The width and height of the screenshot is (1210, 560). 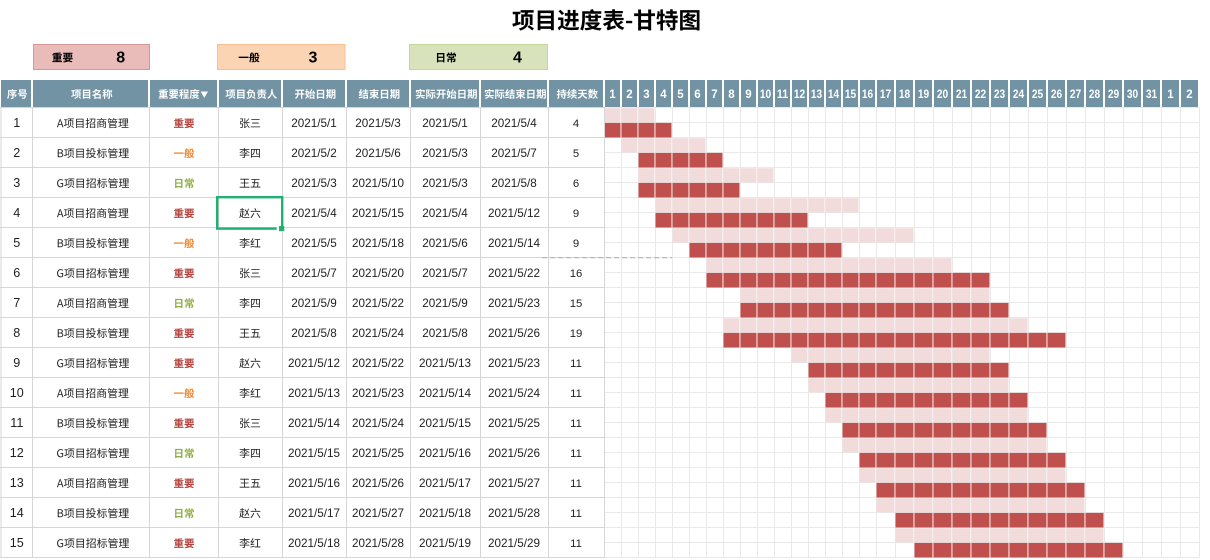 I want to click on svg-text: 2021/5/13, so click(x=314, y=393).